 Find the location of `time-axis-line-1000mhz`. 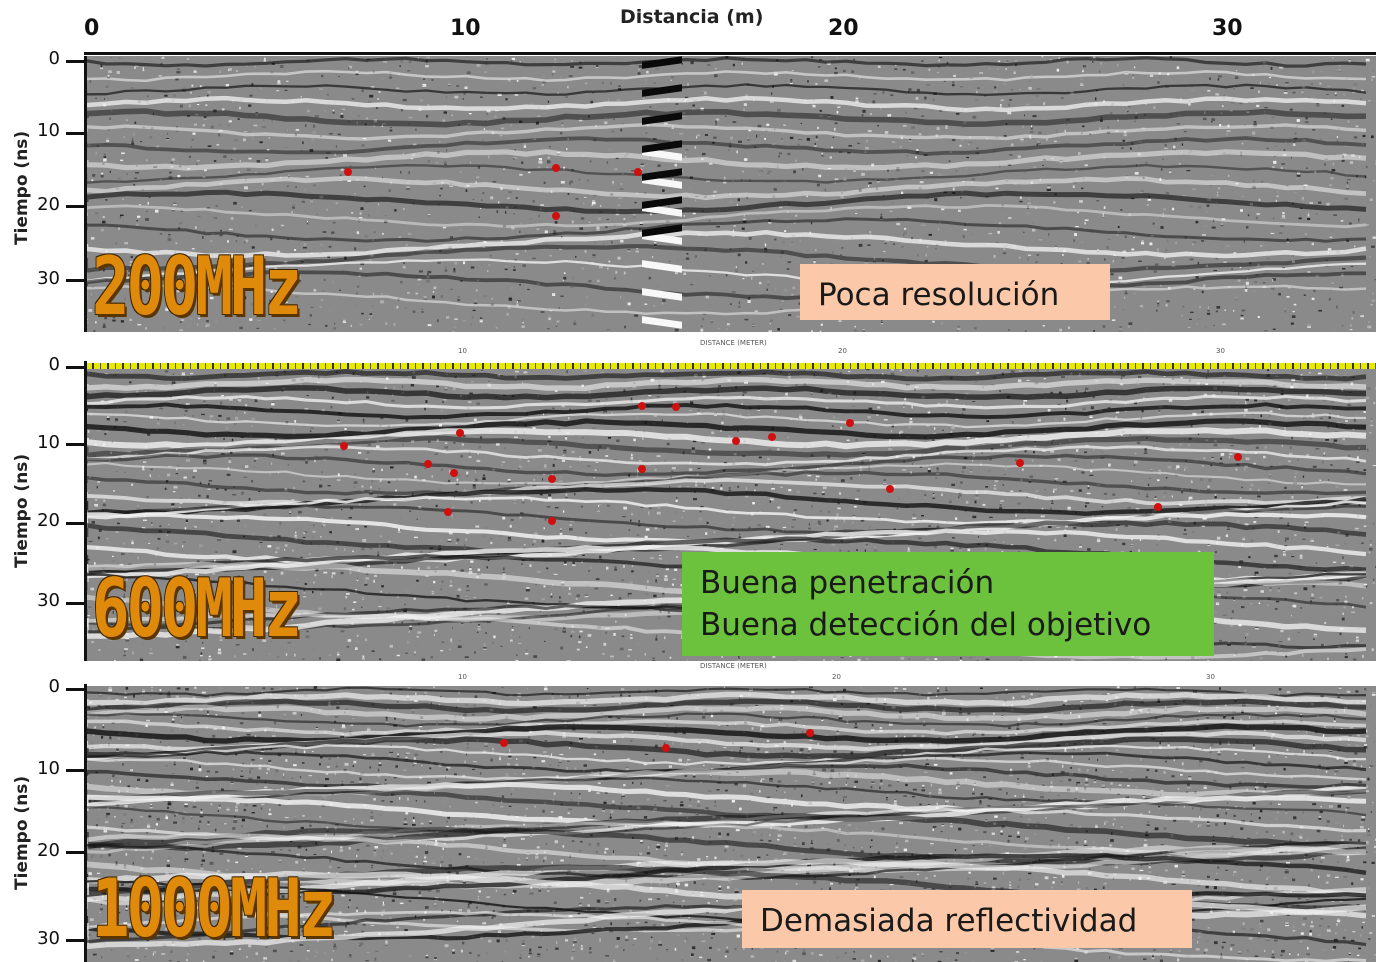

time-axis-line-1000mhz is located at coordinates (85, 823).